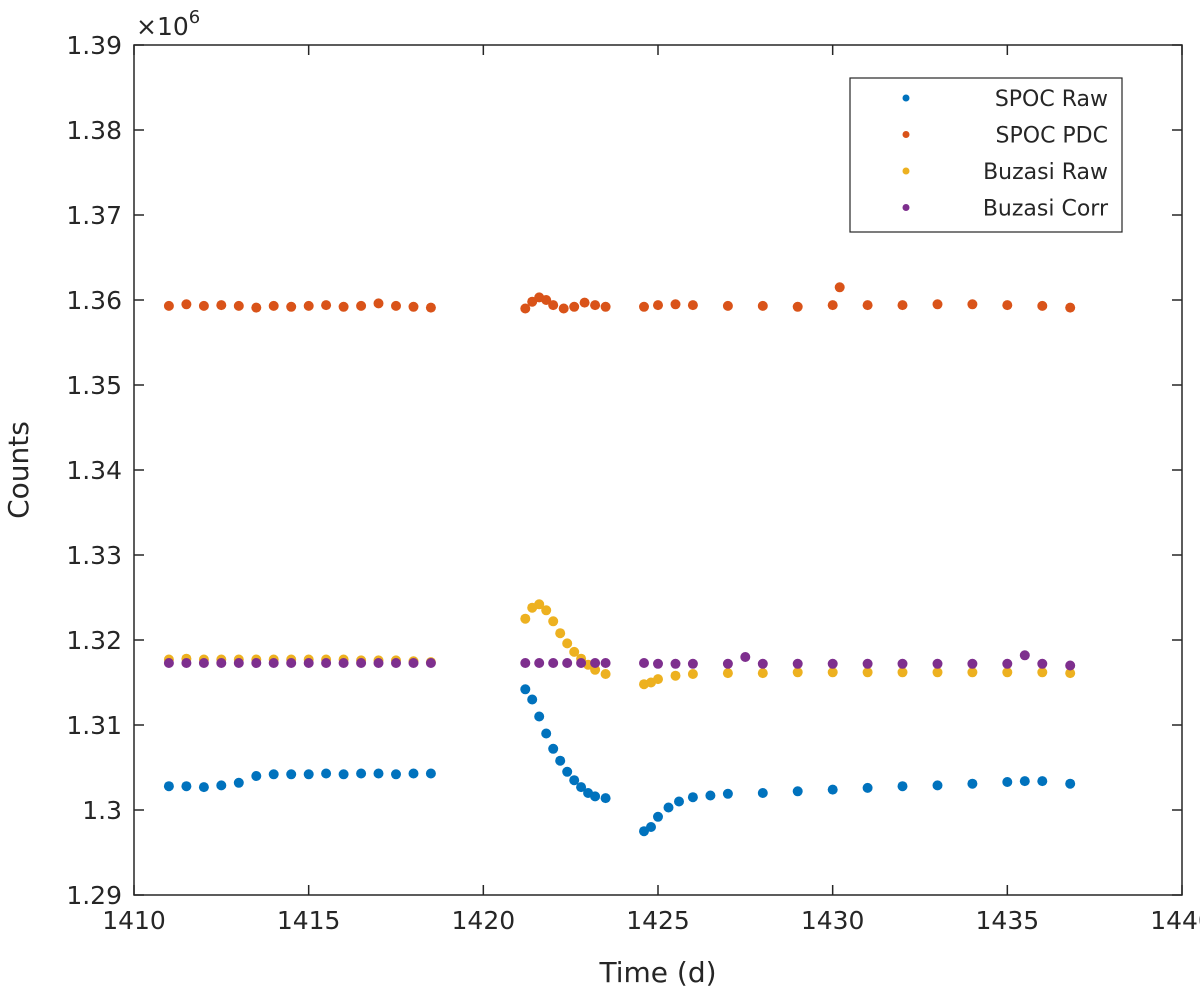 Image resolution: width=1200 pixels, height=999 pixels. What do you see at coordinates (986, 155) in the screenshot?
I see `legend: SPOC Raw SPOC PDC Buzasi Raw Buzasi Corr` at bounding box center [986, 155].